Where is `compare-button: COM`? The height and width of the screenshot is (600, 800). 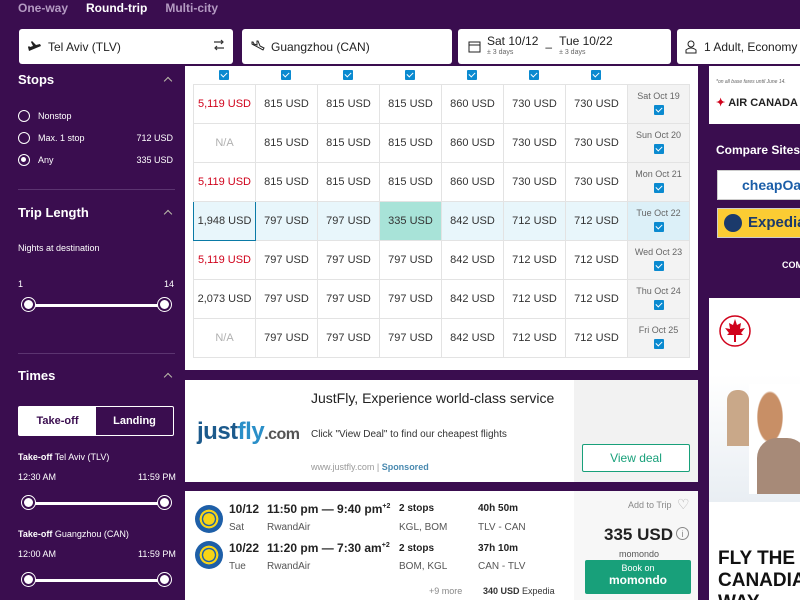 compare-button: COM is located at coordinates (791, 265).